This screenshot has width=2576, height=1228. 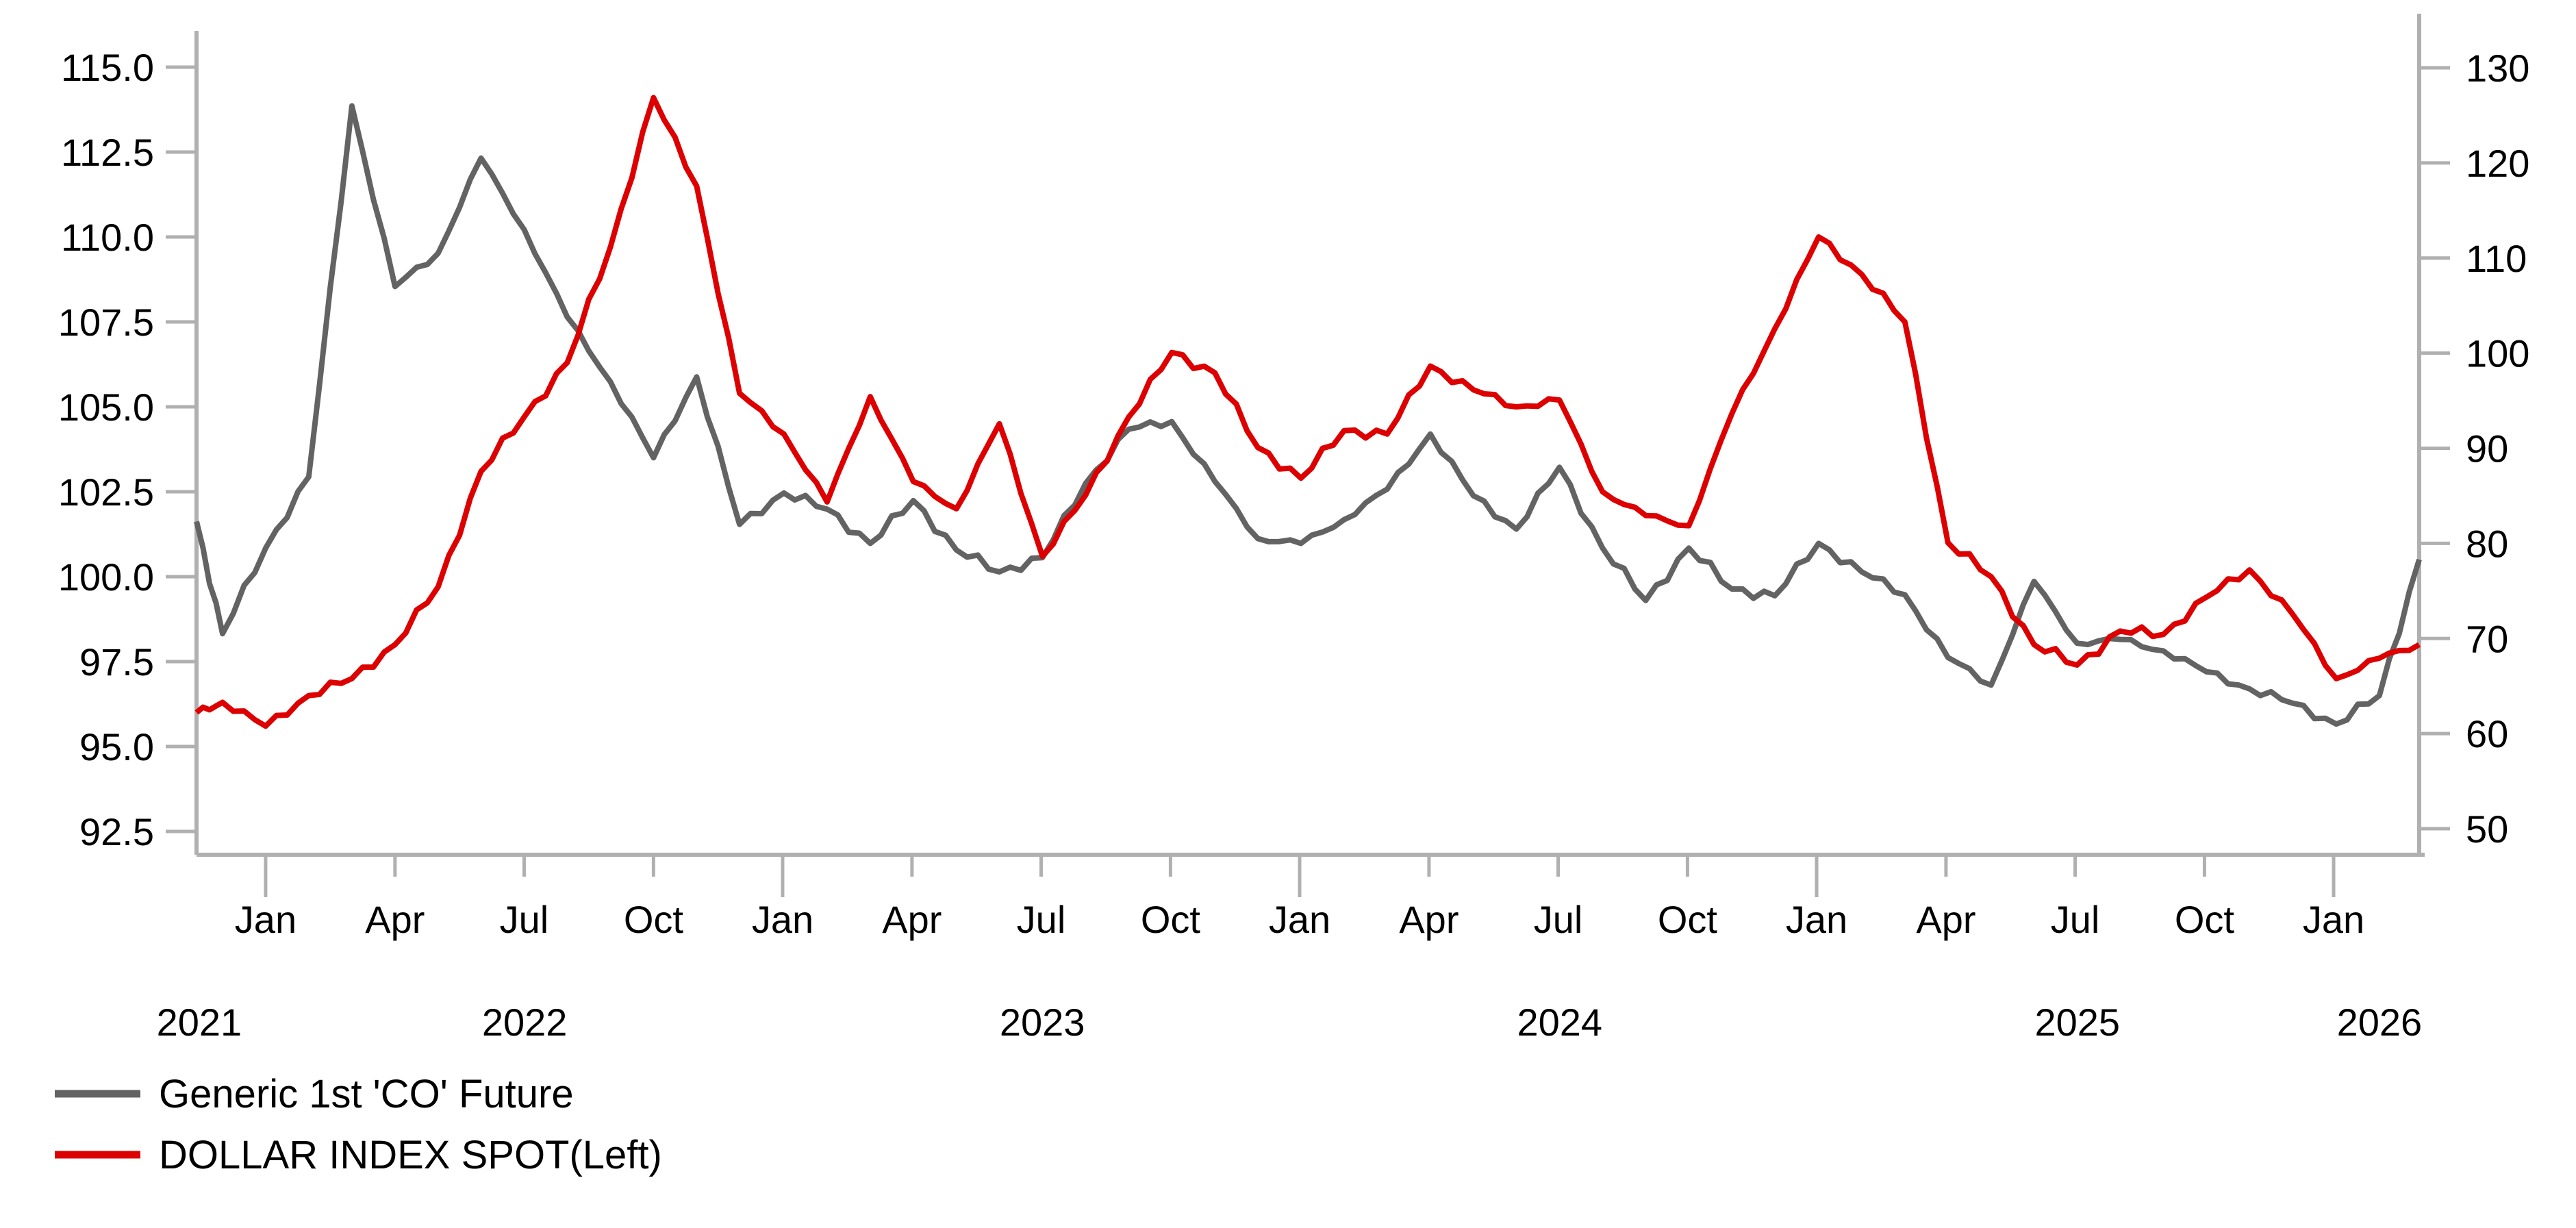 What do you see at coordinates (106, 493) in the screenshot?
I see `y-left-tick-label: 102.5` at bounding box center [106, 493].